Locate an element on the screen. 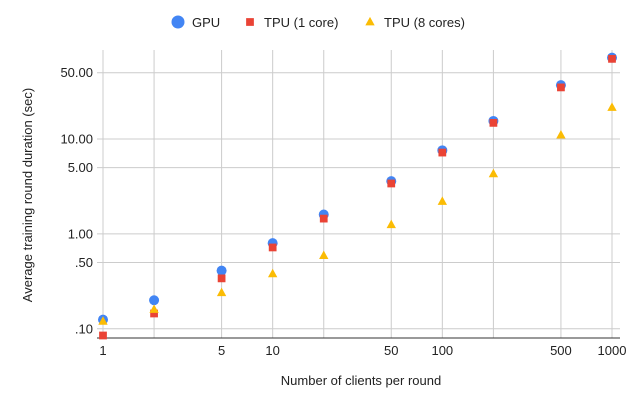  x-tick-label: 500 is located at coordinates (561, 350).